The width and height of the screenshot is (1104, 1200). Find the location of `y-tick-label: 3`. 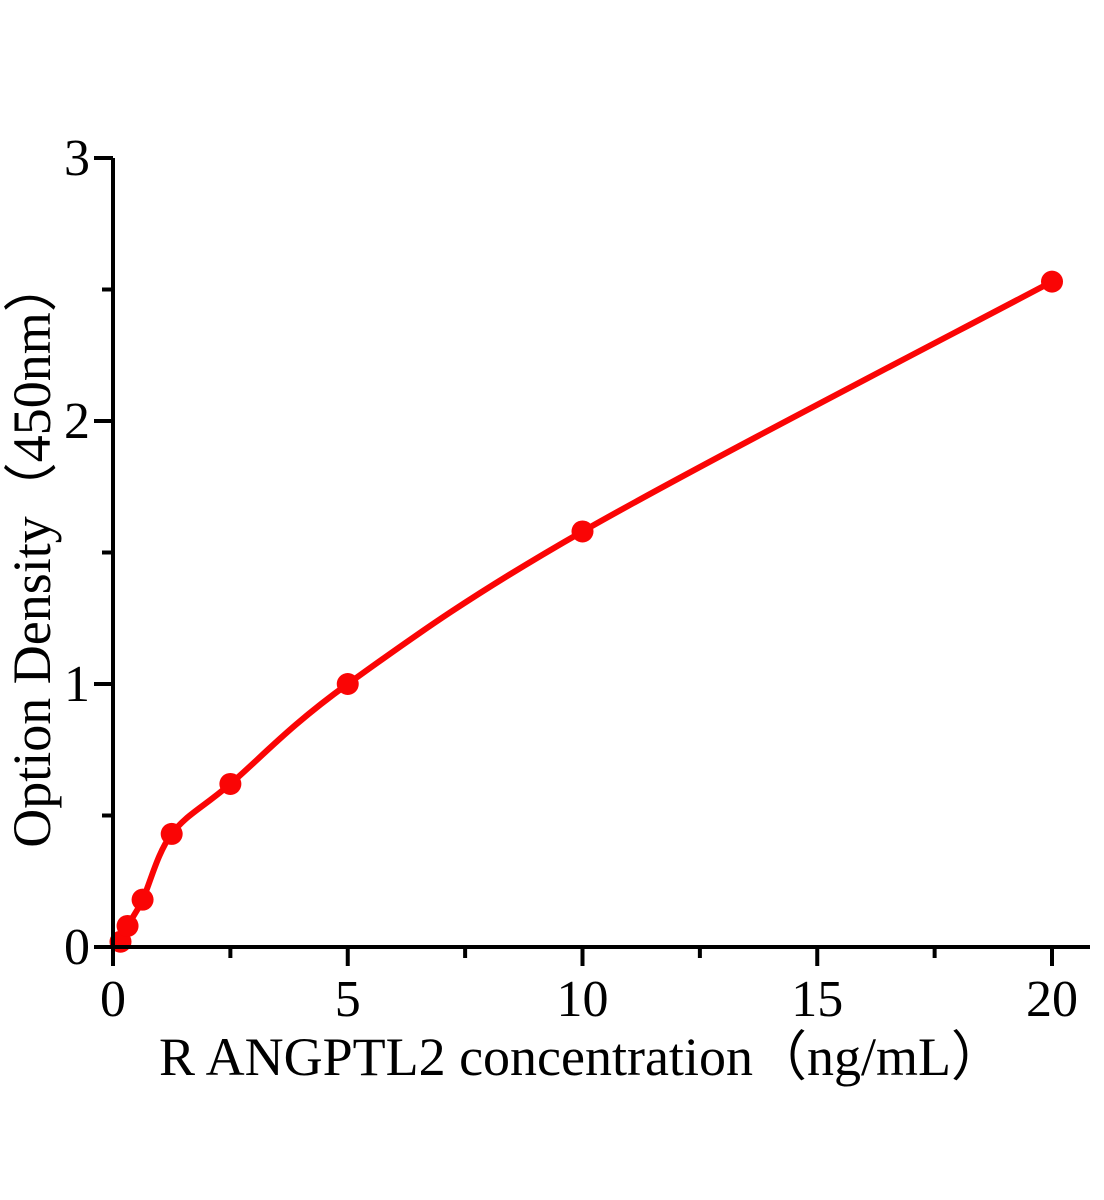

y-tick-label: 3 is located at coordinates (77, 158).